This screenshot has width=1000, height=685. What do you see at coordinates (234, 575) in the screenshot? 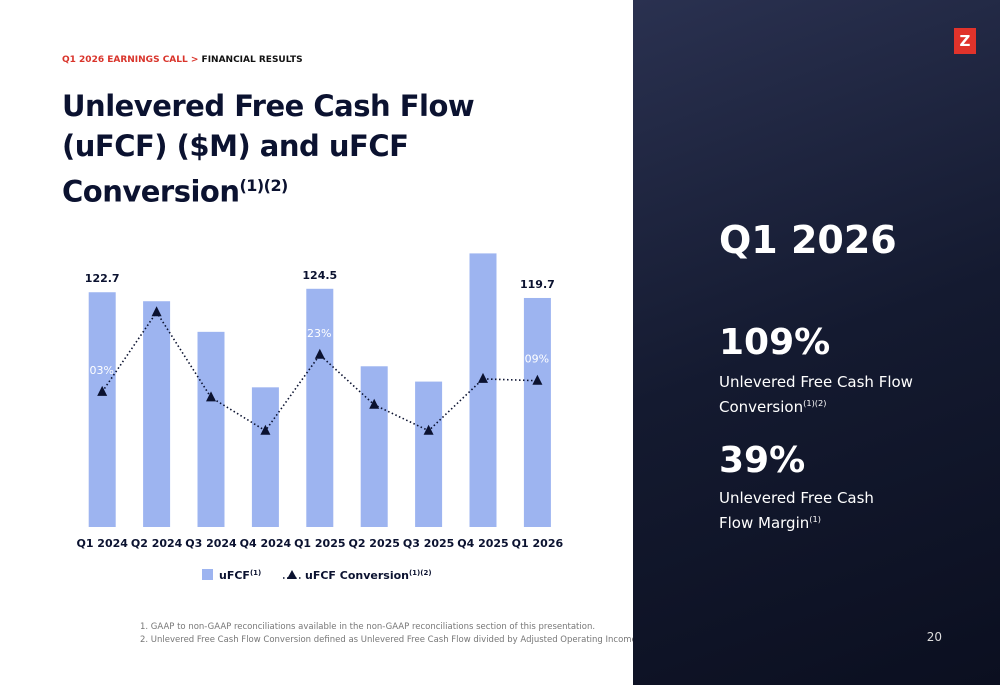
I see `legend-name: uFCF` at bounding box center [234, 575].